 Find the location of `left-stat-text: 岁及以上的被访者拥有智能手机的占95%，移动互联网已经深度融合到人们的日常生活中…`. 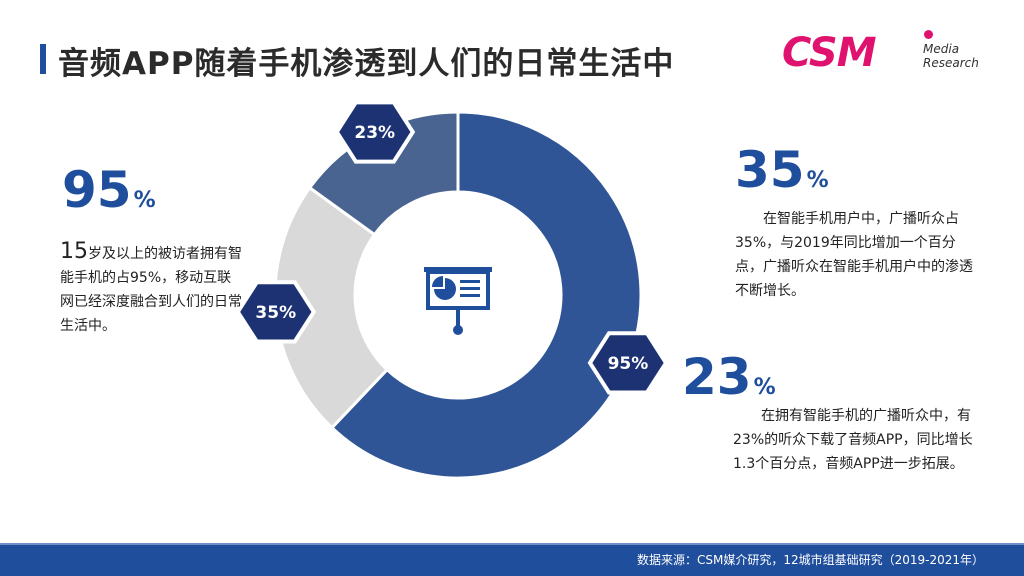

left-stat-text: 岁及以上的被访者拥有智能手机的占95%，移动互联网已经深度融合到人们的日常生活中… is located at coordinates (151, 290).